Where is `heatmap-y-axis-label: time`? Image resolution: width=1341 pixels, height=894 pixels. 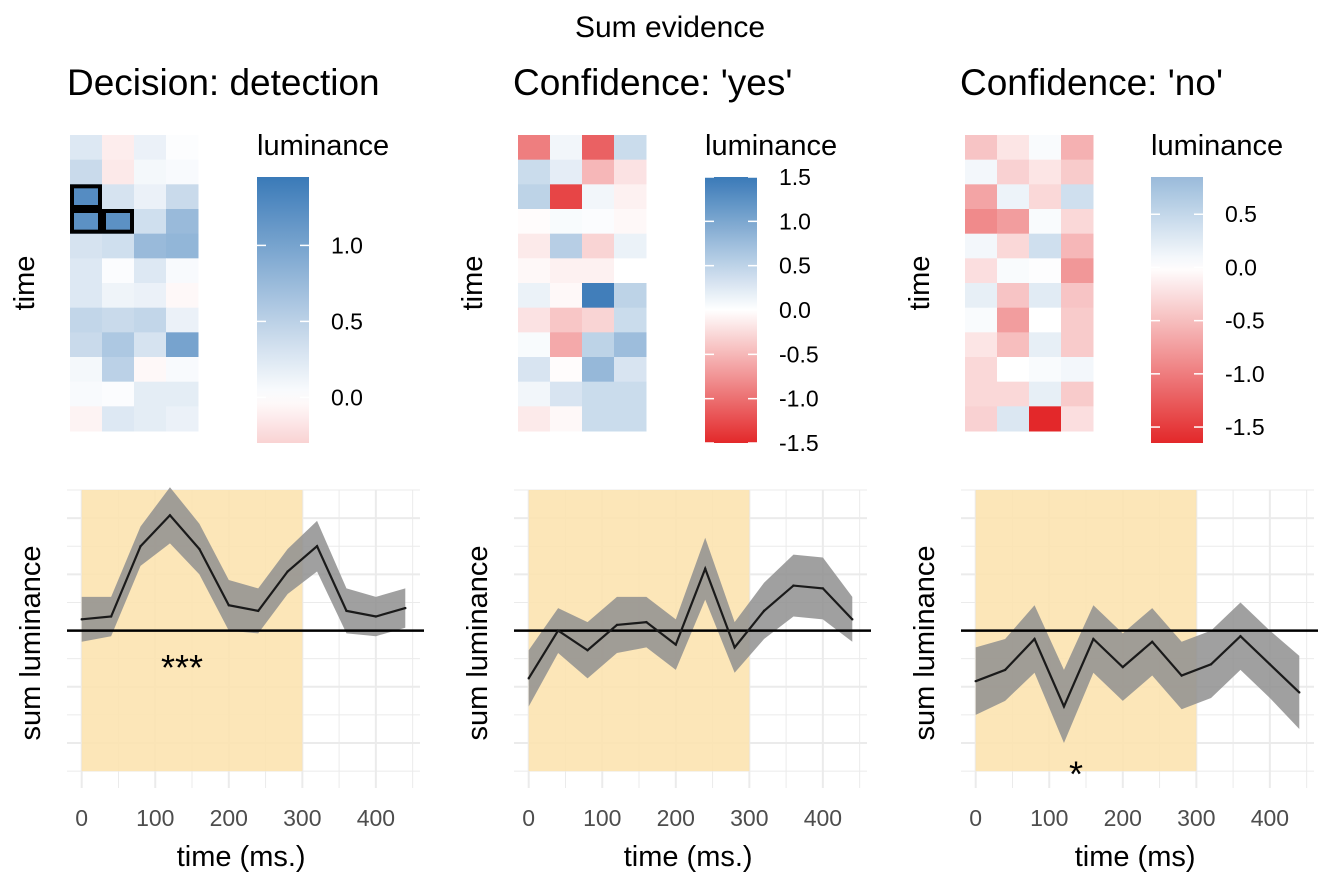
heatmap-y-axis-label: time is located at coordinates (920, 283).